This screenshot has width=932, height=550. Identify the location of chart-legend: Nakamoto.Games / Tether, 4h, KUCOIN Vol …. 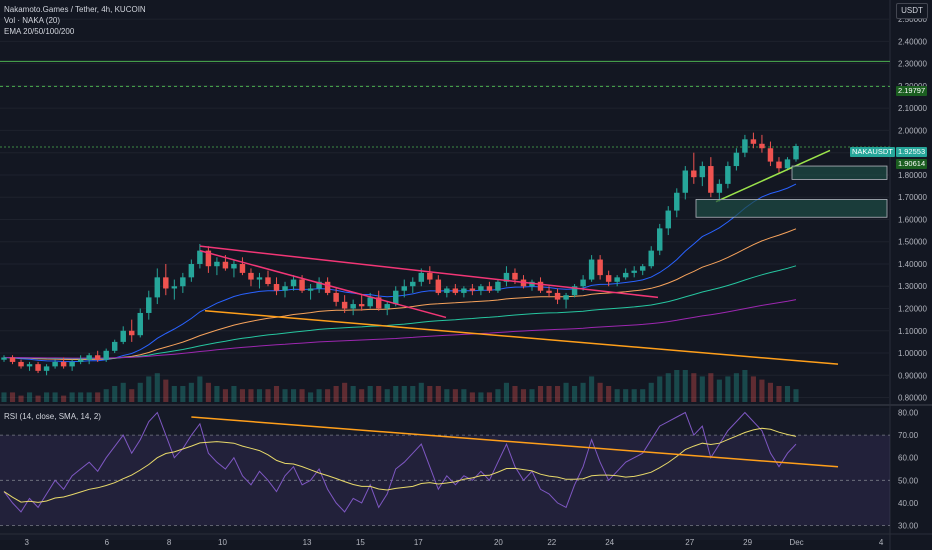
(75, 20).